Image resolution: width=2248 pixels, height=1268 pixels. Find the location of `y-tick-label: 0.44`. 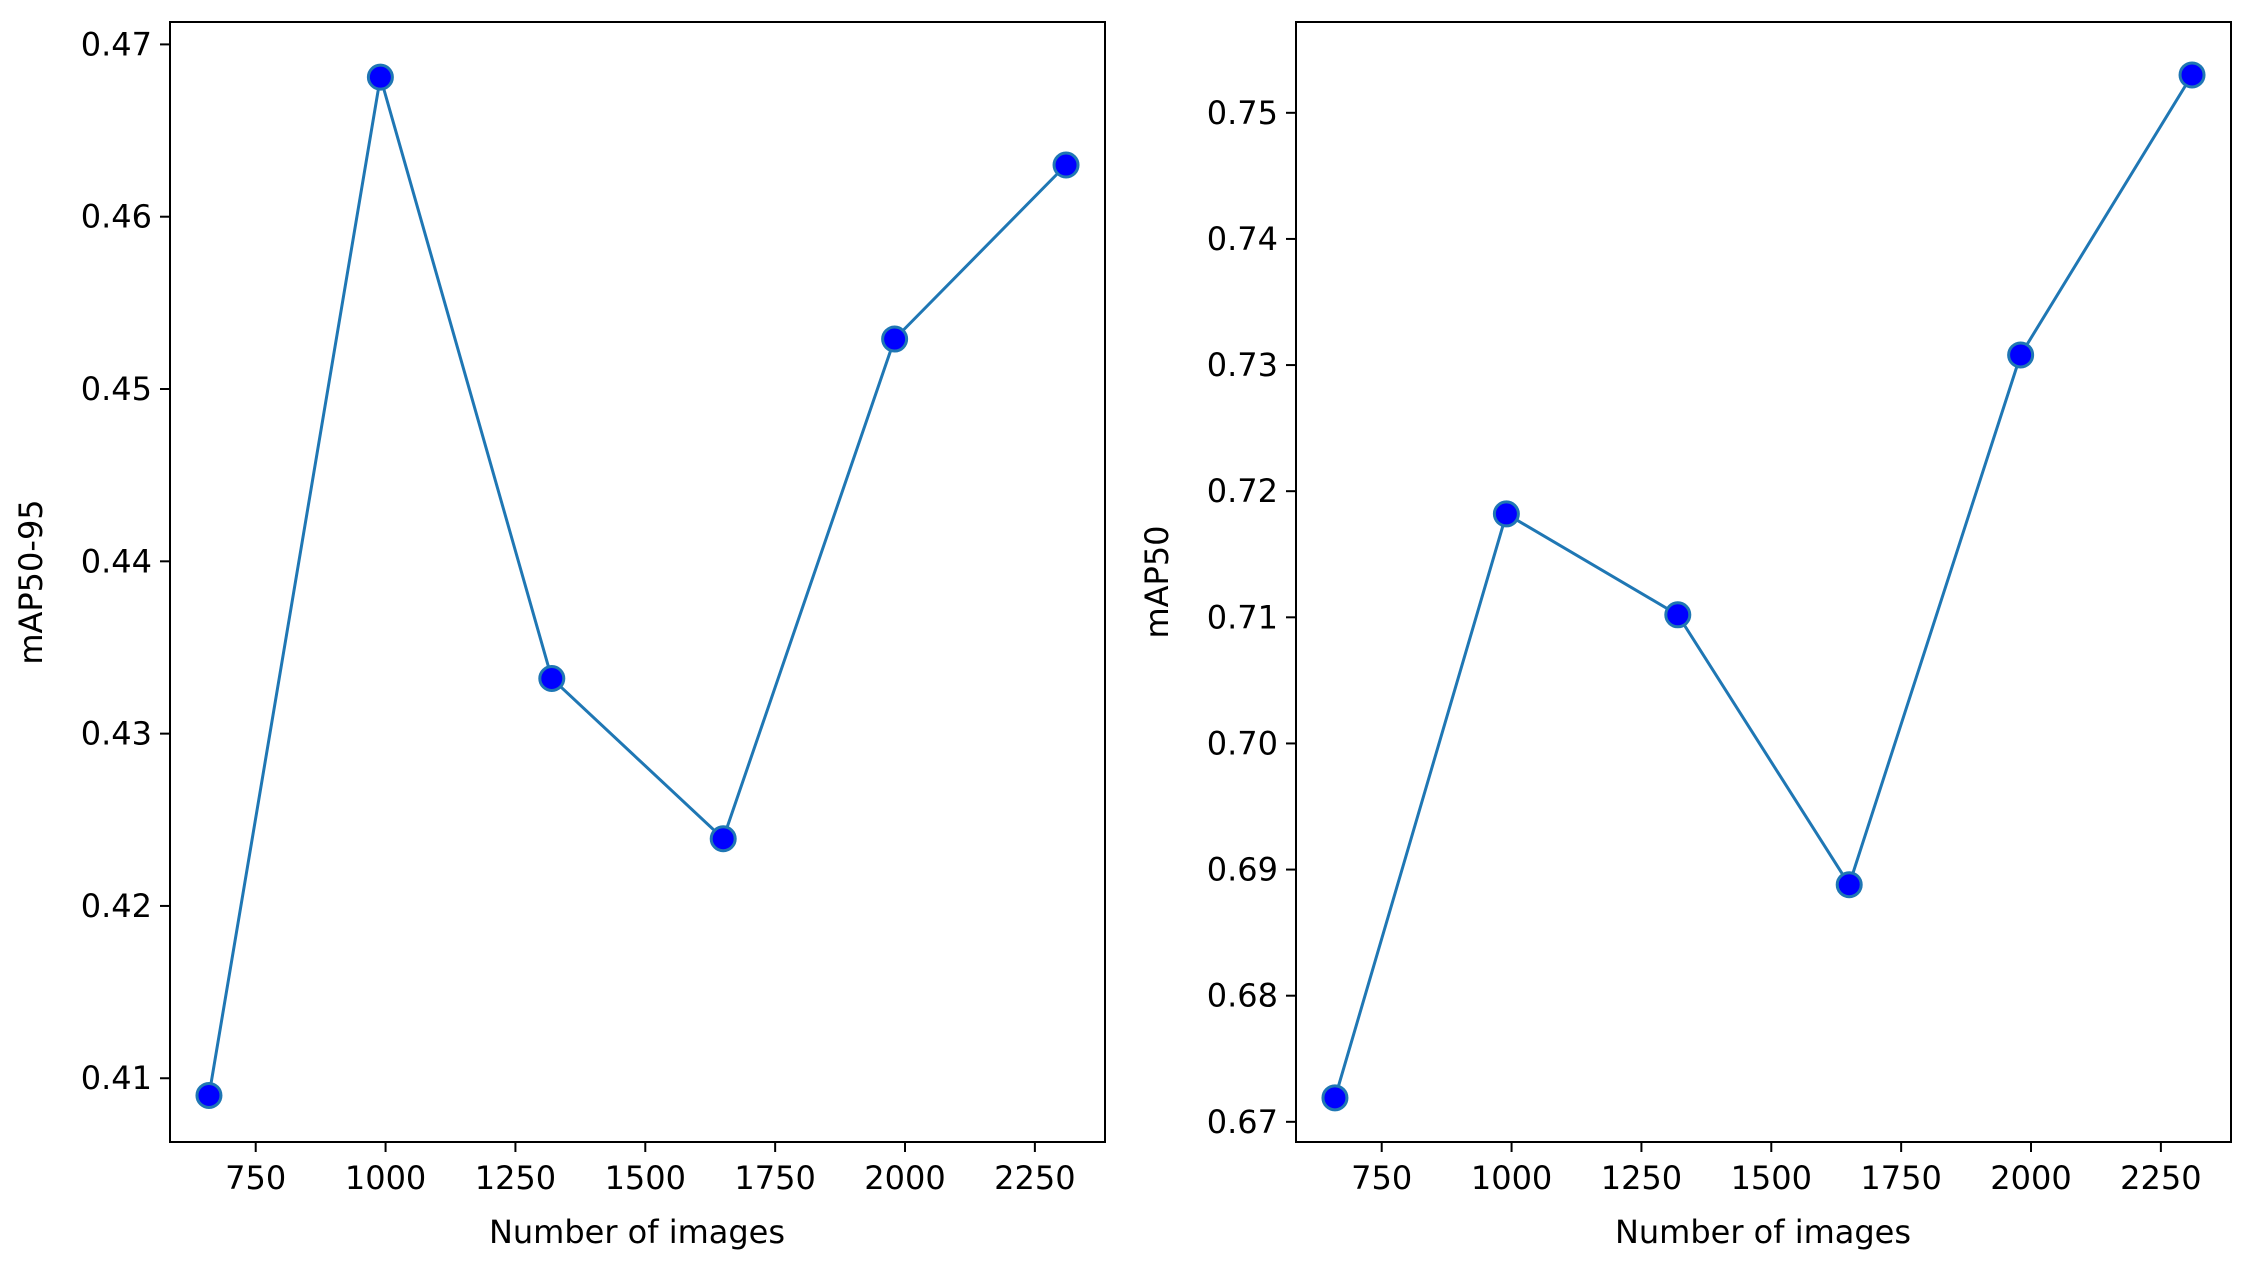

y-tick-label: 0.44 is located at coordinates (116, 561).